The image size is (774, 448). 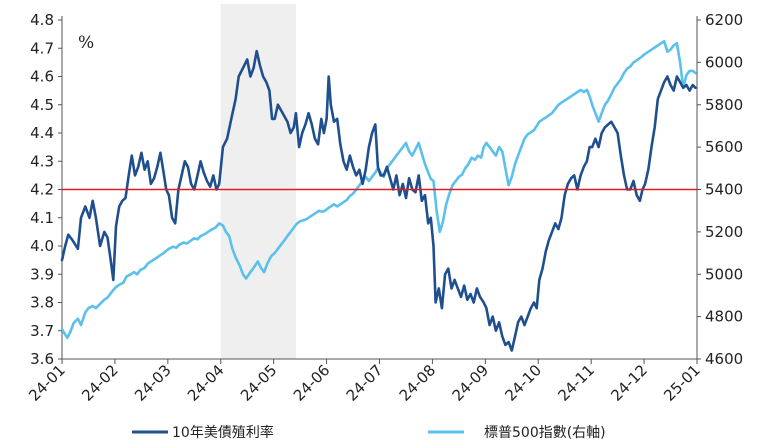 I want to click on x-axis-tick-label: 24-11, so click(x=576, y=383).